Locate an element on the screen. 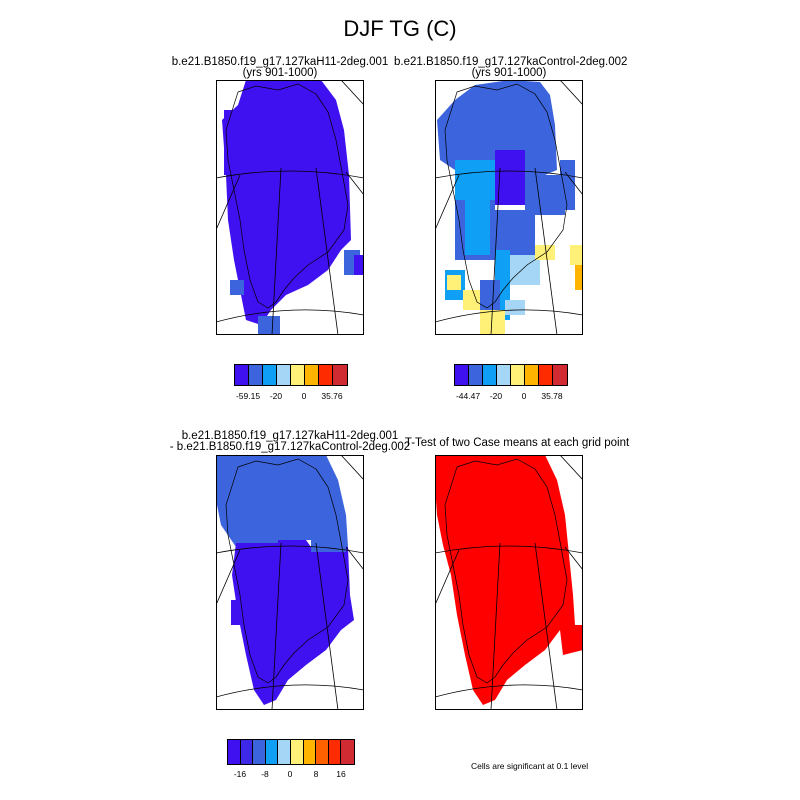 The height and width of the screenshot is (800, 800). panel-4-frame is located at coordinates (509, 582).